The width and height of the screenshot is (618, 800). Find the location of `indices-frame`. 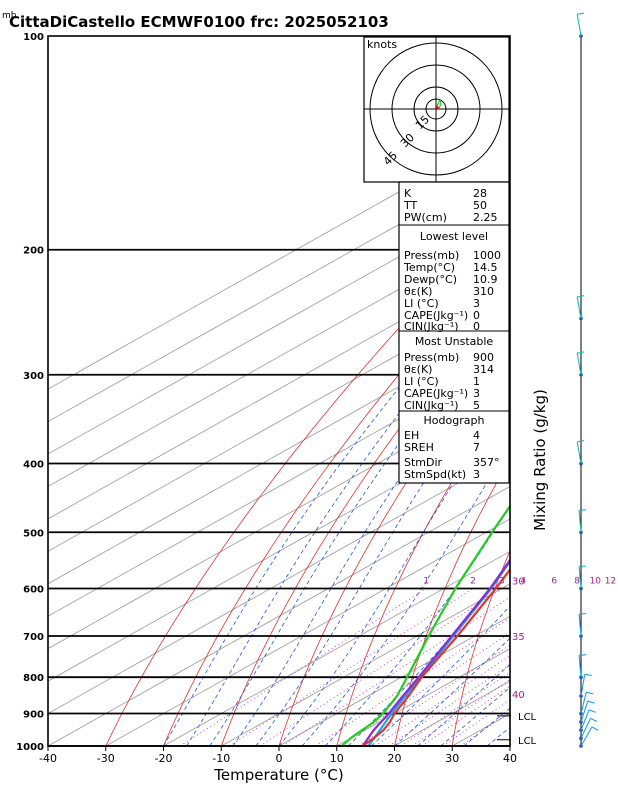

indices-frame is located at coordinates (454, 332).